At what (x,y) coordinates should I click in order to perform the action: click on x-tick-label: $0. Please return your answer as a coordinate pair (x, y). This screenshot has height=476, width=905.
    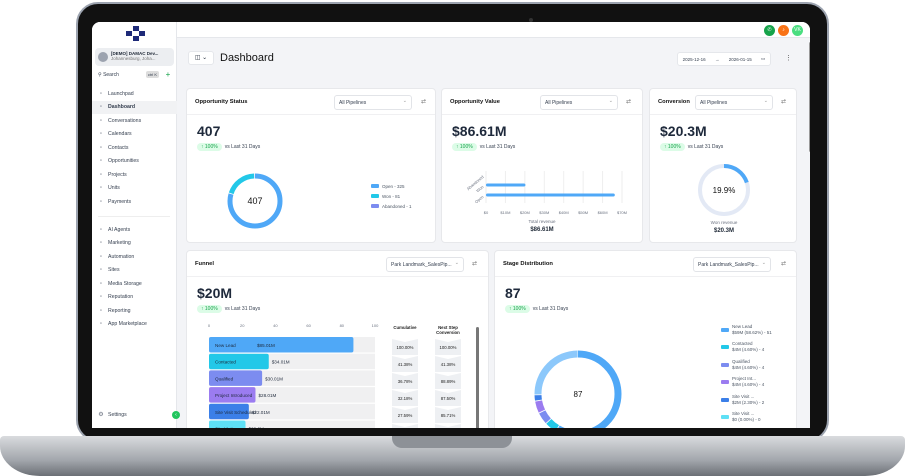
    Looking at the image, I should click on (486, 212).